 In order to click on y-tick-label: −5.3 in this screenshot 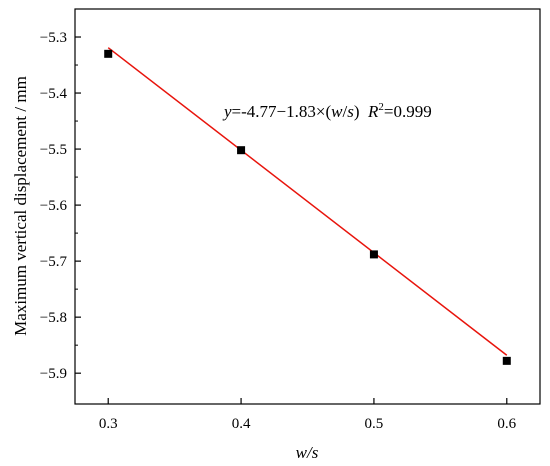, I will do `click(53, 38)`.